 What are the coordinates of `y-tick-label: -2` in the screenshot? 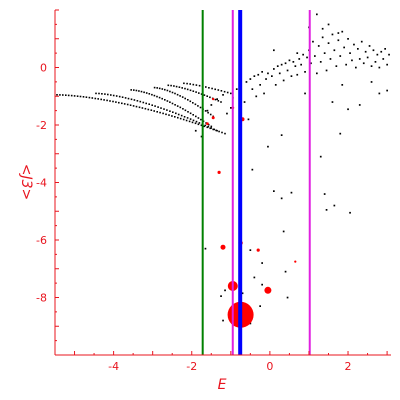 It's located at (41, 125).